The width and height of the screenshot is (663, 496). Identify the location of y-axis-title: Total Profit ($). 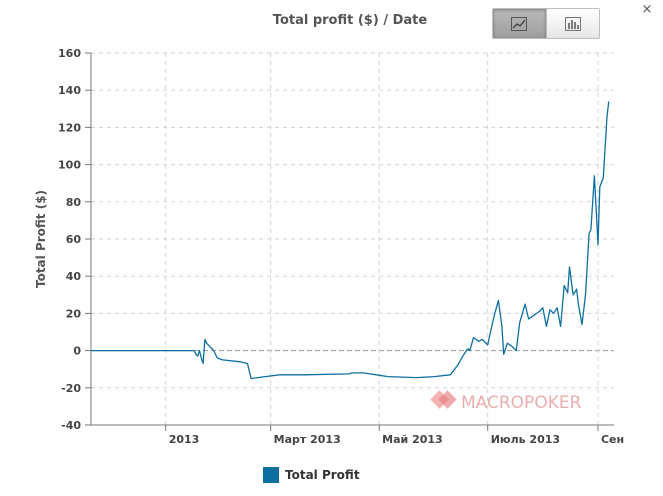
(41, 239).